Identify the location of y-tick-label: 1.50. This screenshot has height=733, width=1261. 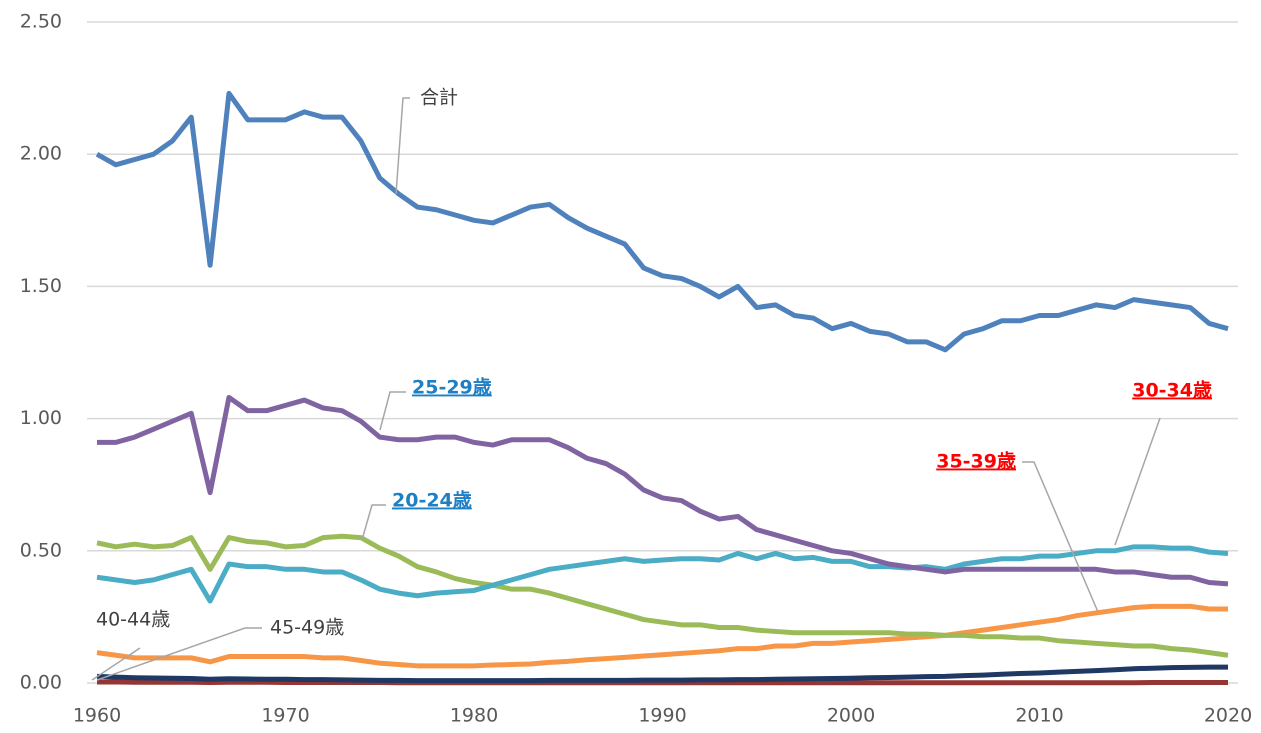
(41, 286).